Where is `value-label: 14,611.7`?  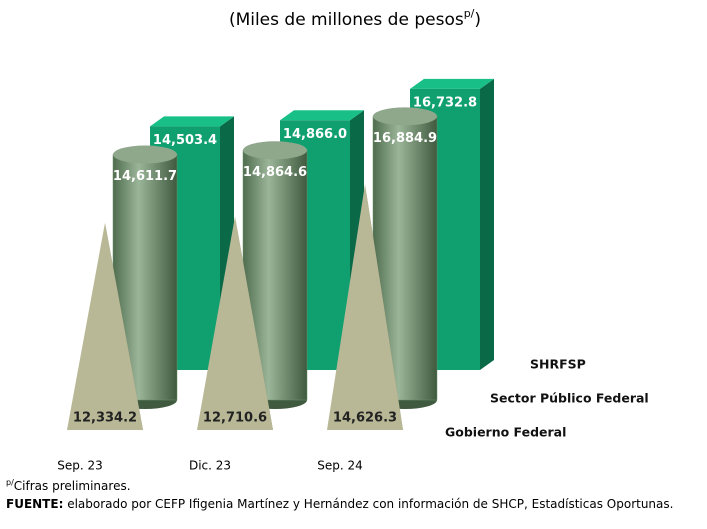 value-label: 14,611.7 is located at coordinates (145, 176).